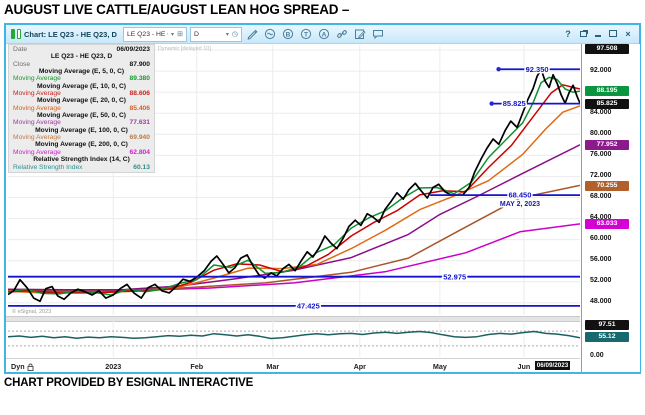 The height and width of the screenshot is (415, 645). I want to click on data-panel-row: Close 87.900, so click(81, 64).